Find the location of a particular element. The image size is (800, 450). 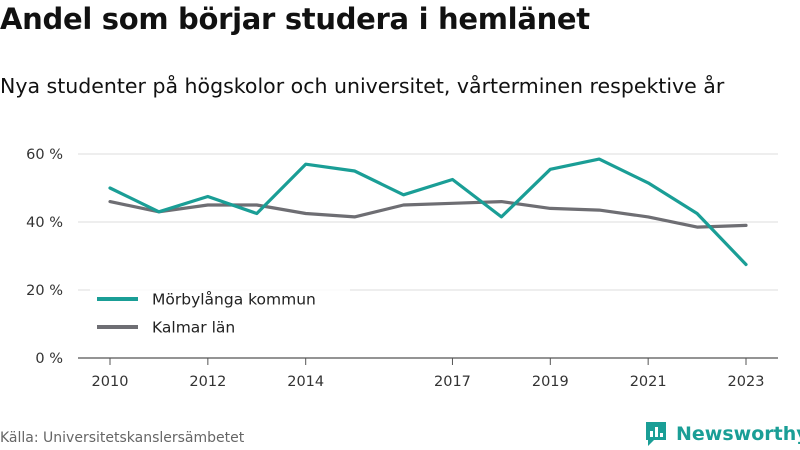

x-tick-label: 2019 is located at coordinates (550, 382).